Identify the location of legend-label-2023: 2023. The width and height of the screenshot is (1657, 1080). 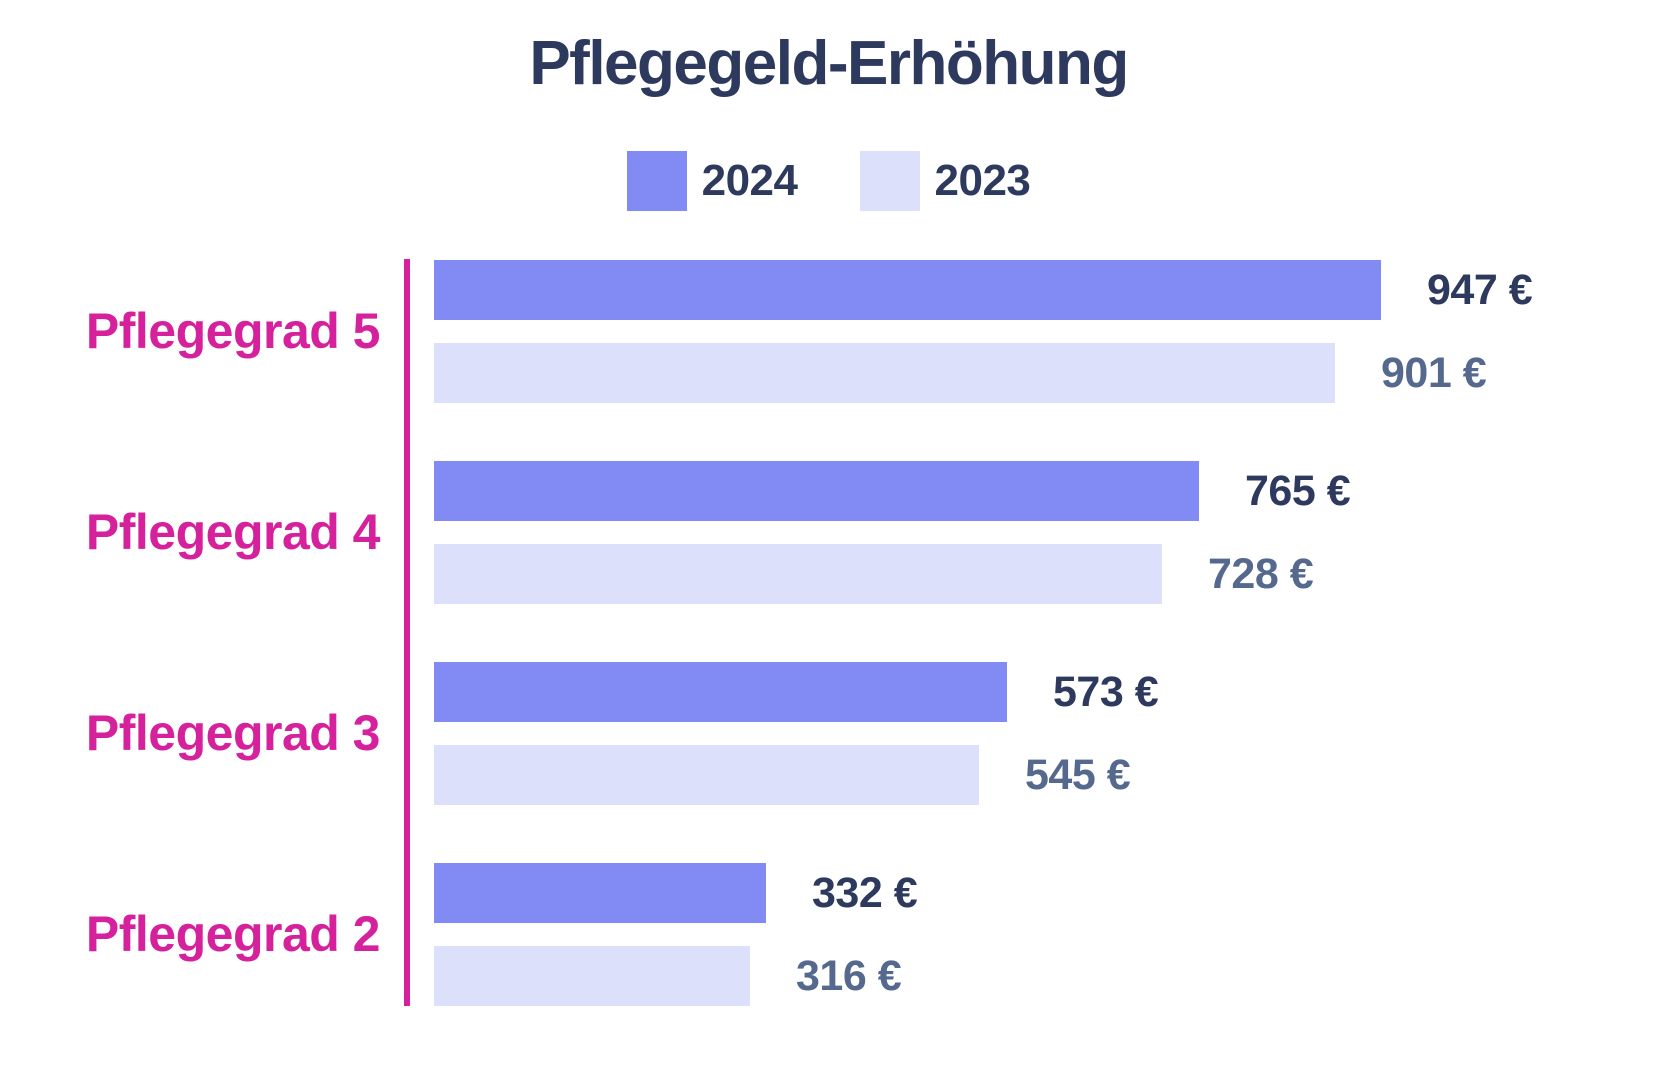
(982, 180).